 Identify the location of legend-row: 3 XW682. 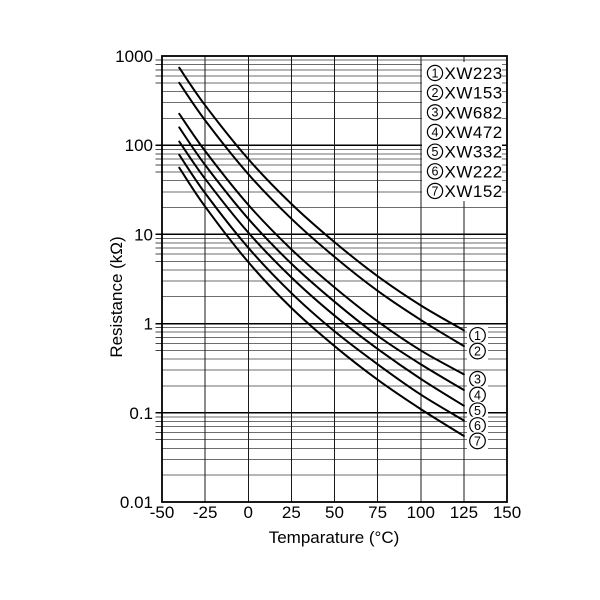
(464, 112).